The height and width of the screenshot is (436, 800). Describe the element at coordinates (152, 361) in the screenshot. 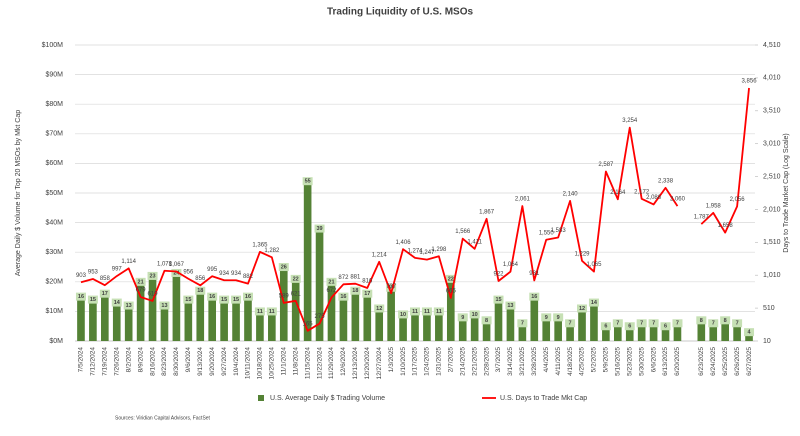

I see `x-tick-label: 8/16/2024` at that location.